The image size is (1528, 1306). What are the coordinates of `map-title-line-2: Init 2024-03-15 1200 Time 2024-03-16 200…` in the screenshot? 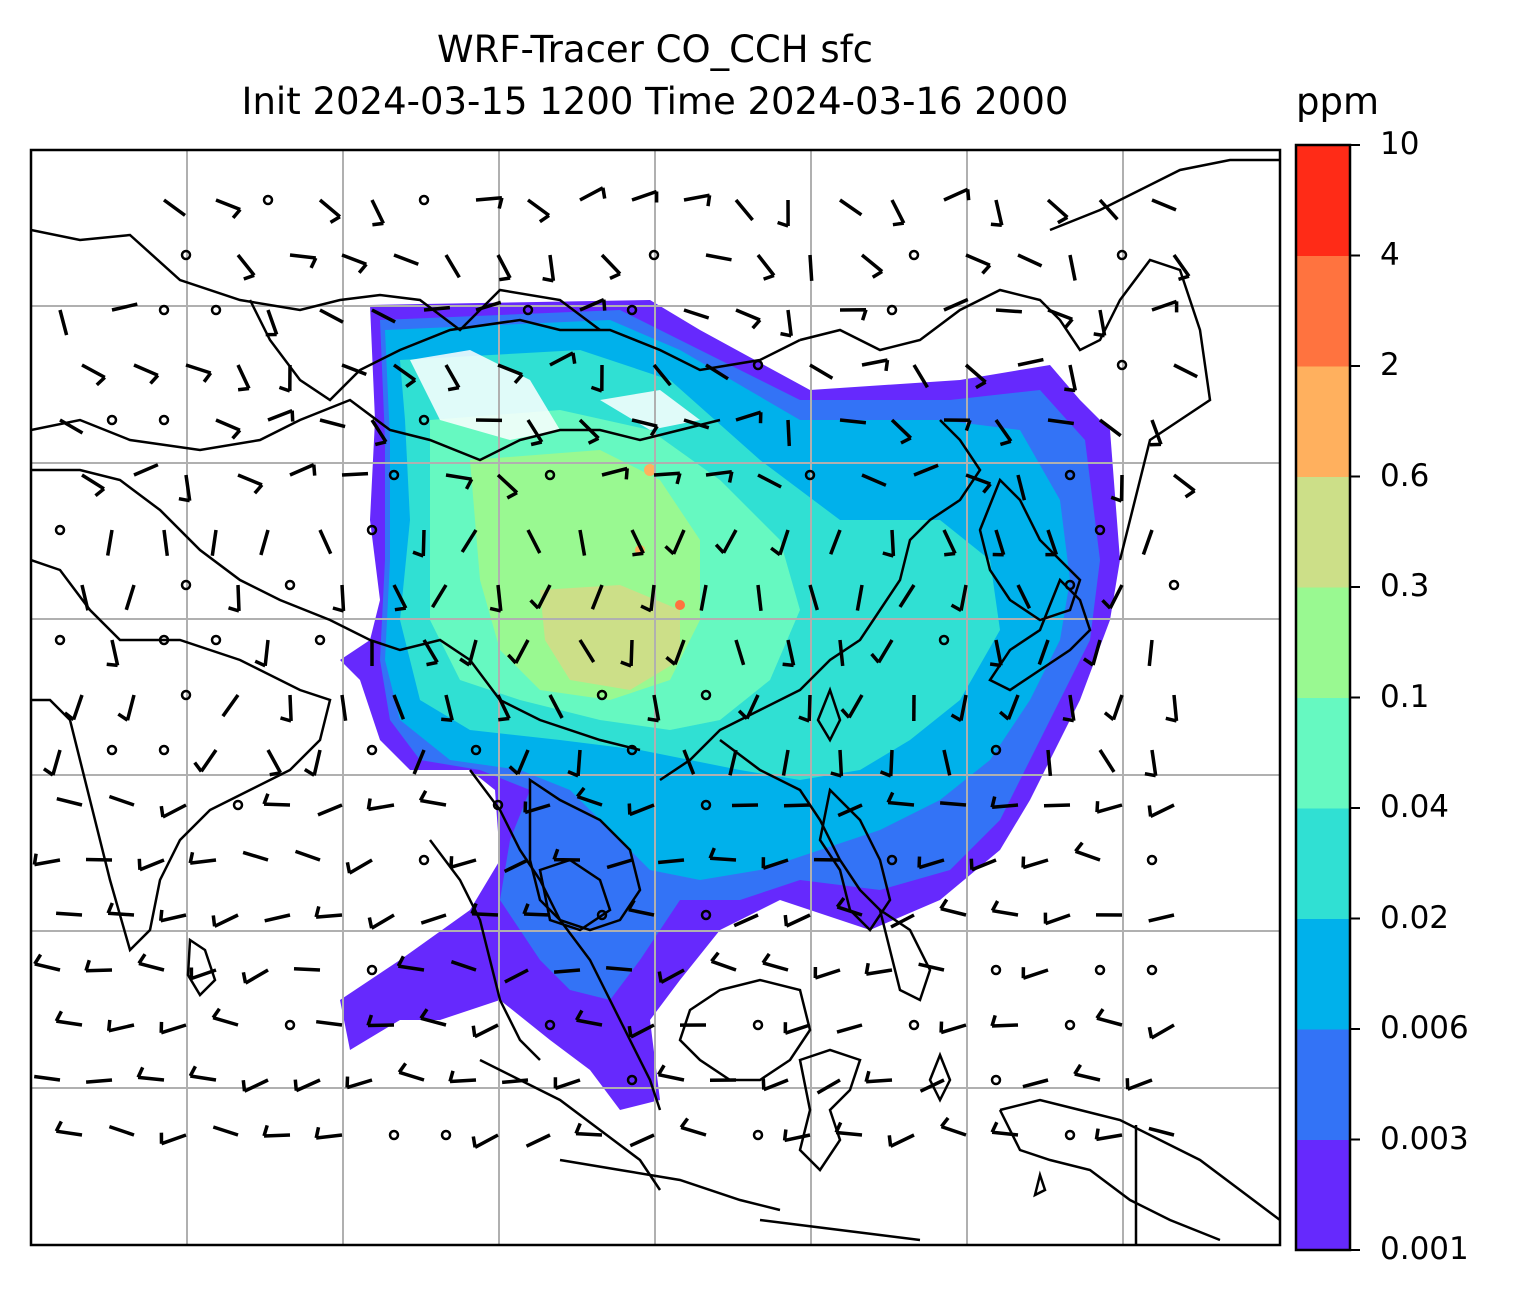 It's located at (655, 101).